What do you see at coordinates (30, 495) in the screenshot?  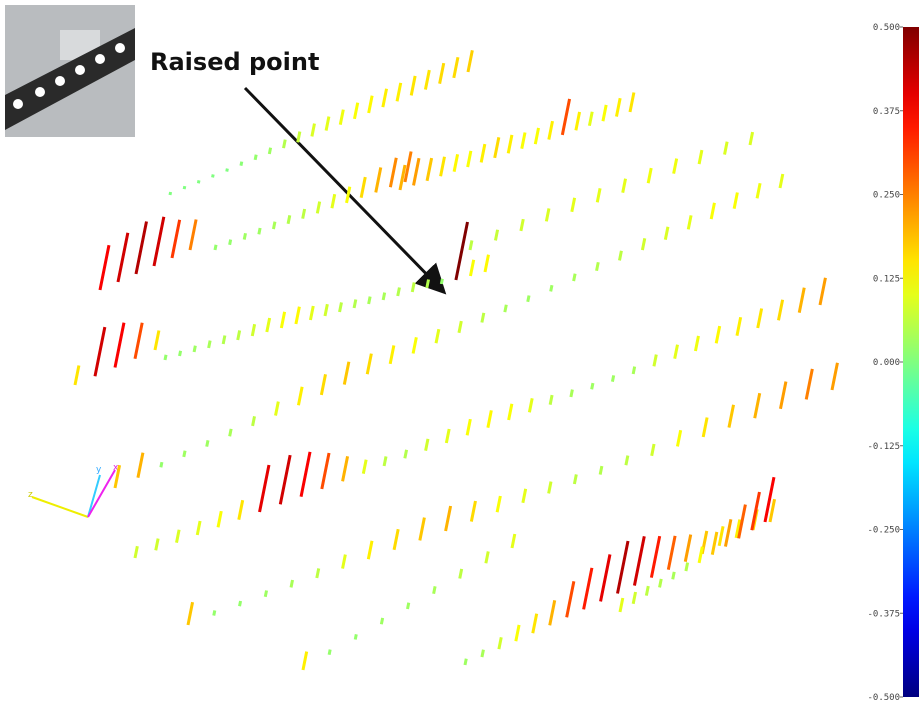 I see `axis-label: z` at bounding box center [30, 495].